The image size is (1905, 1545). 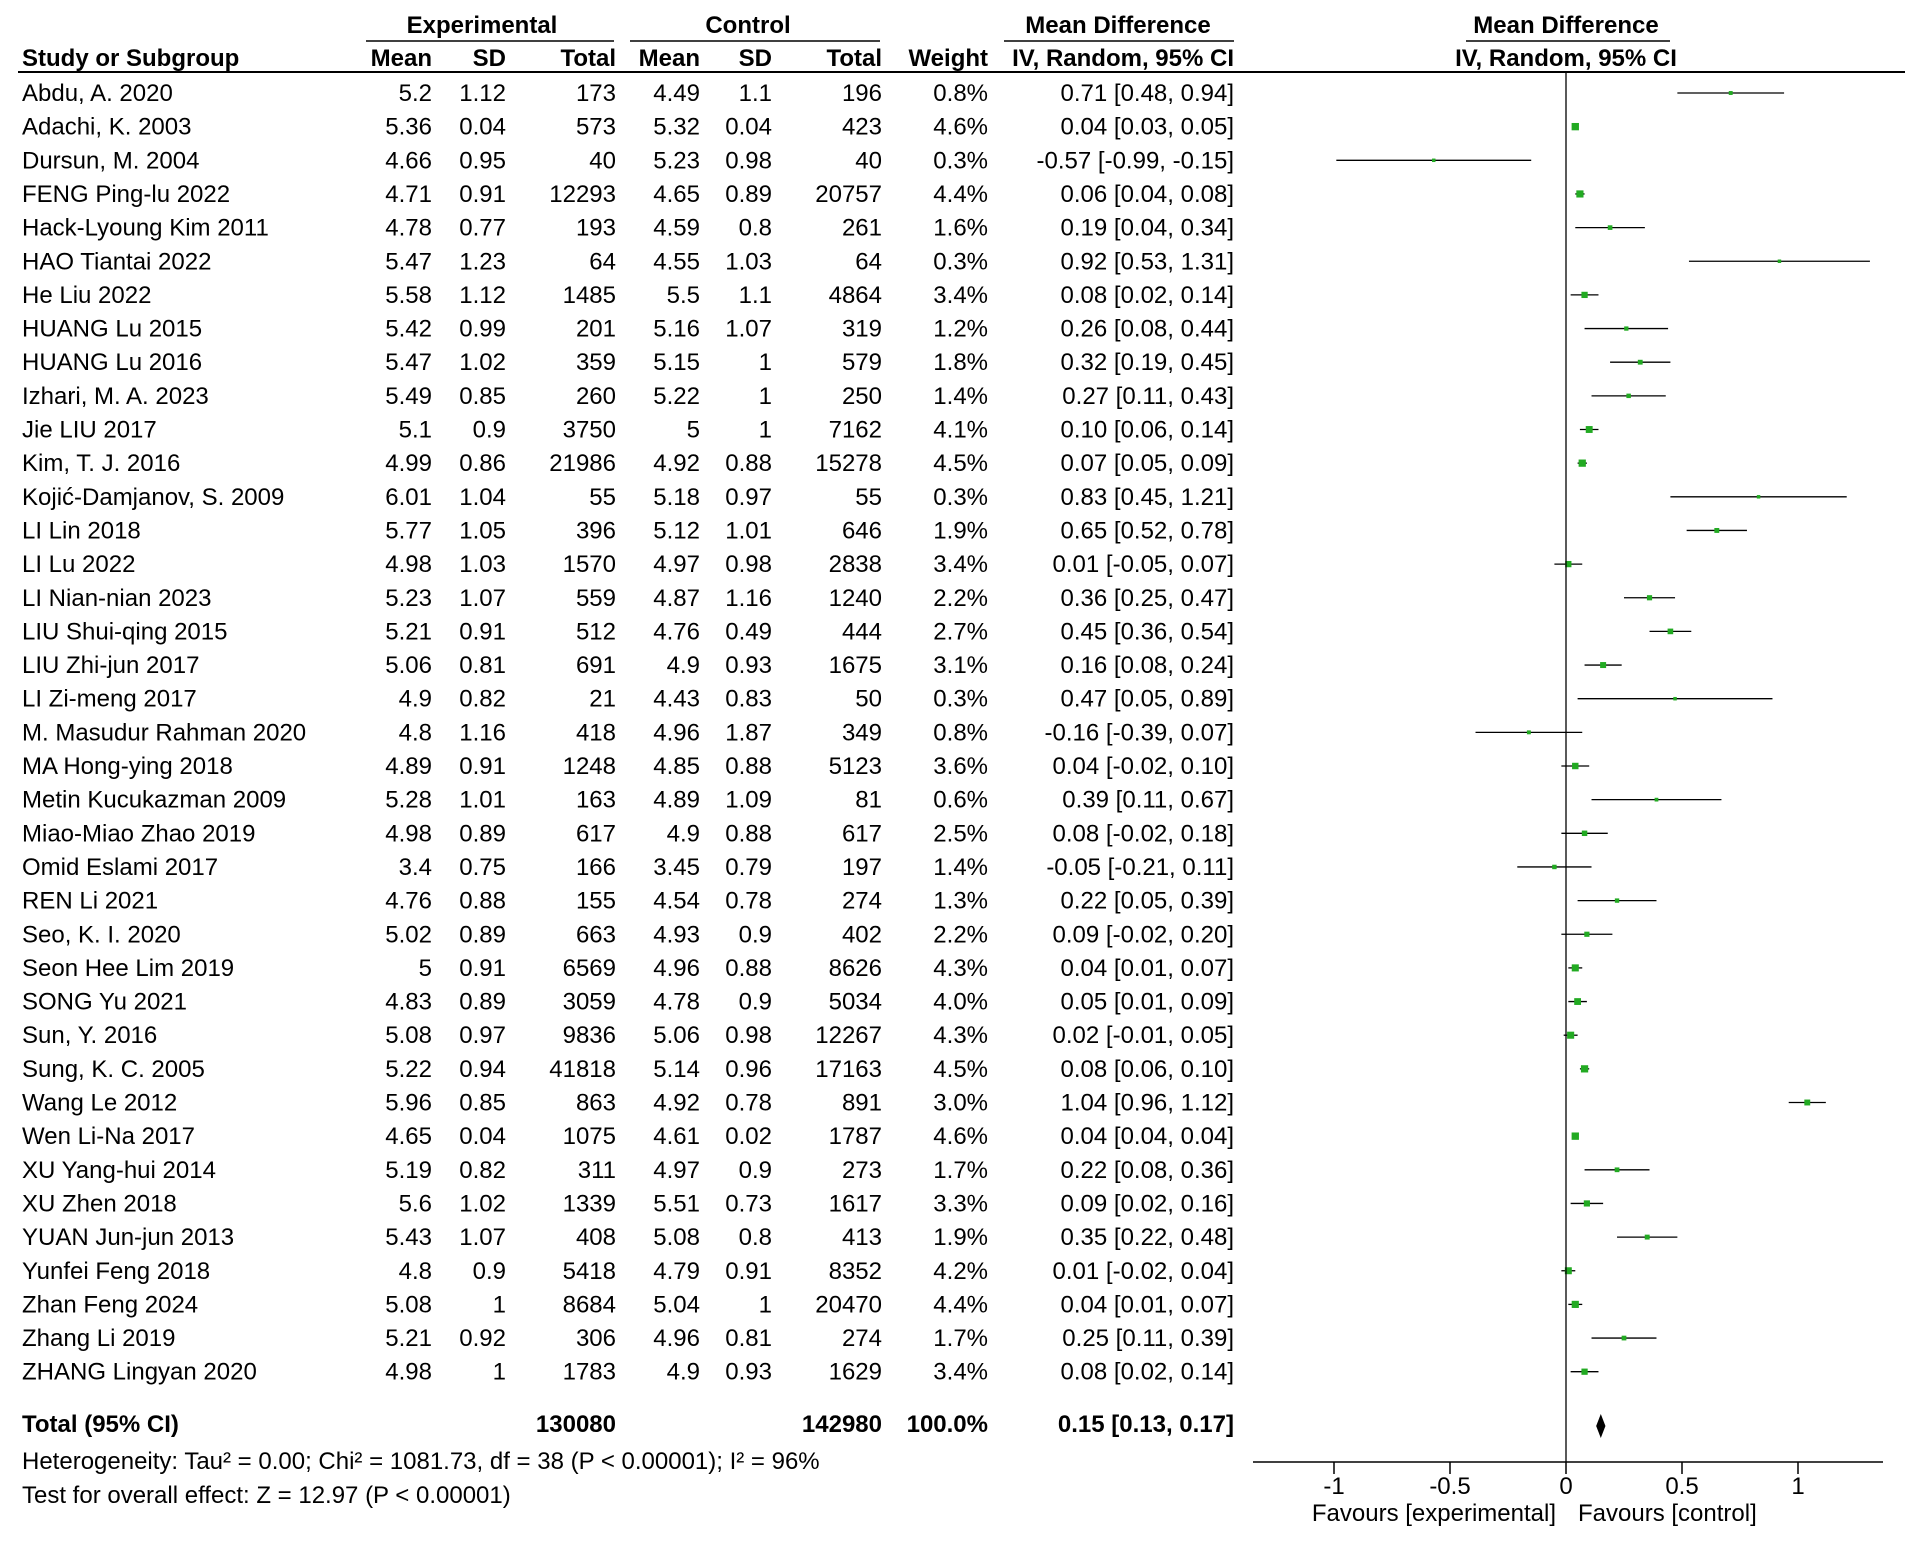 What do you see at coordinates (862, 1103) in the screenshot?
I see `cell-ctl-total: 891` at bounding box center [862, 1103].